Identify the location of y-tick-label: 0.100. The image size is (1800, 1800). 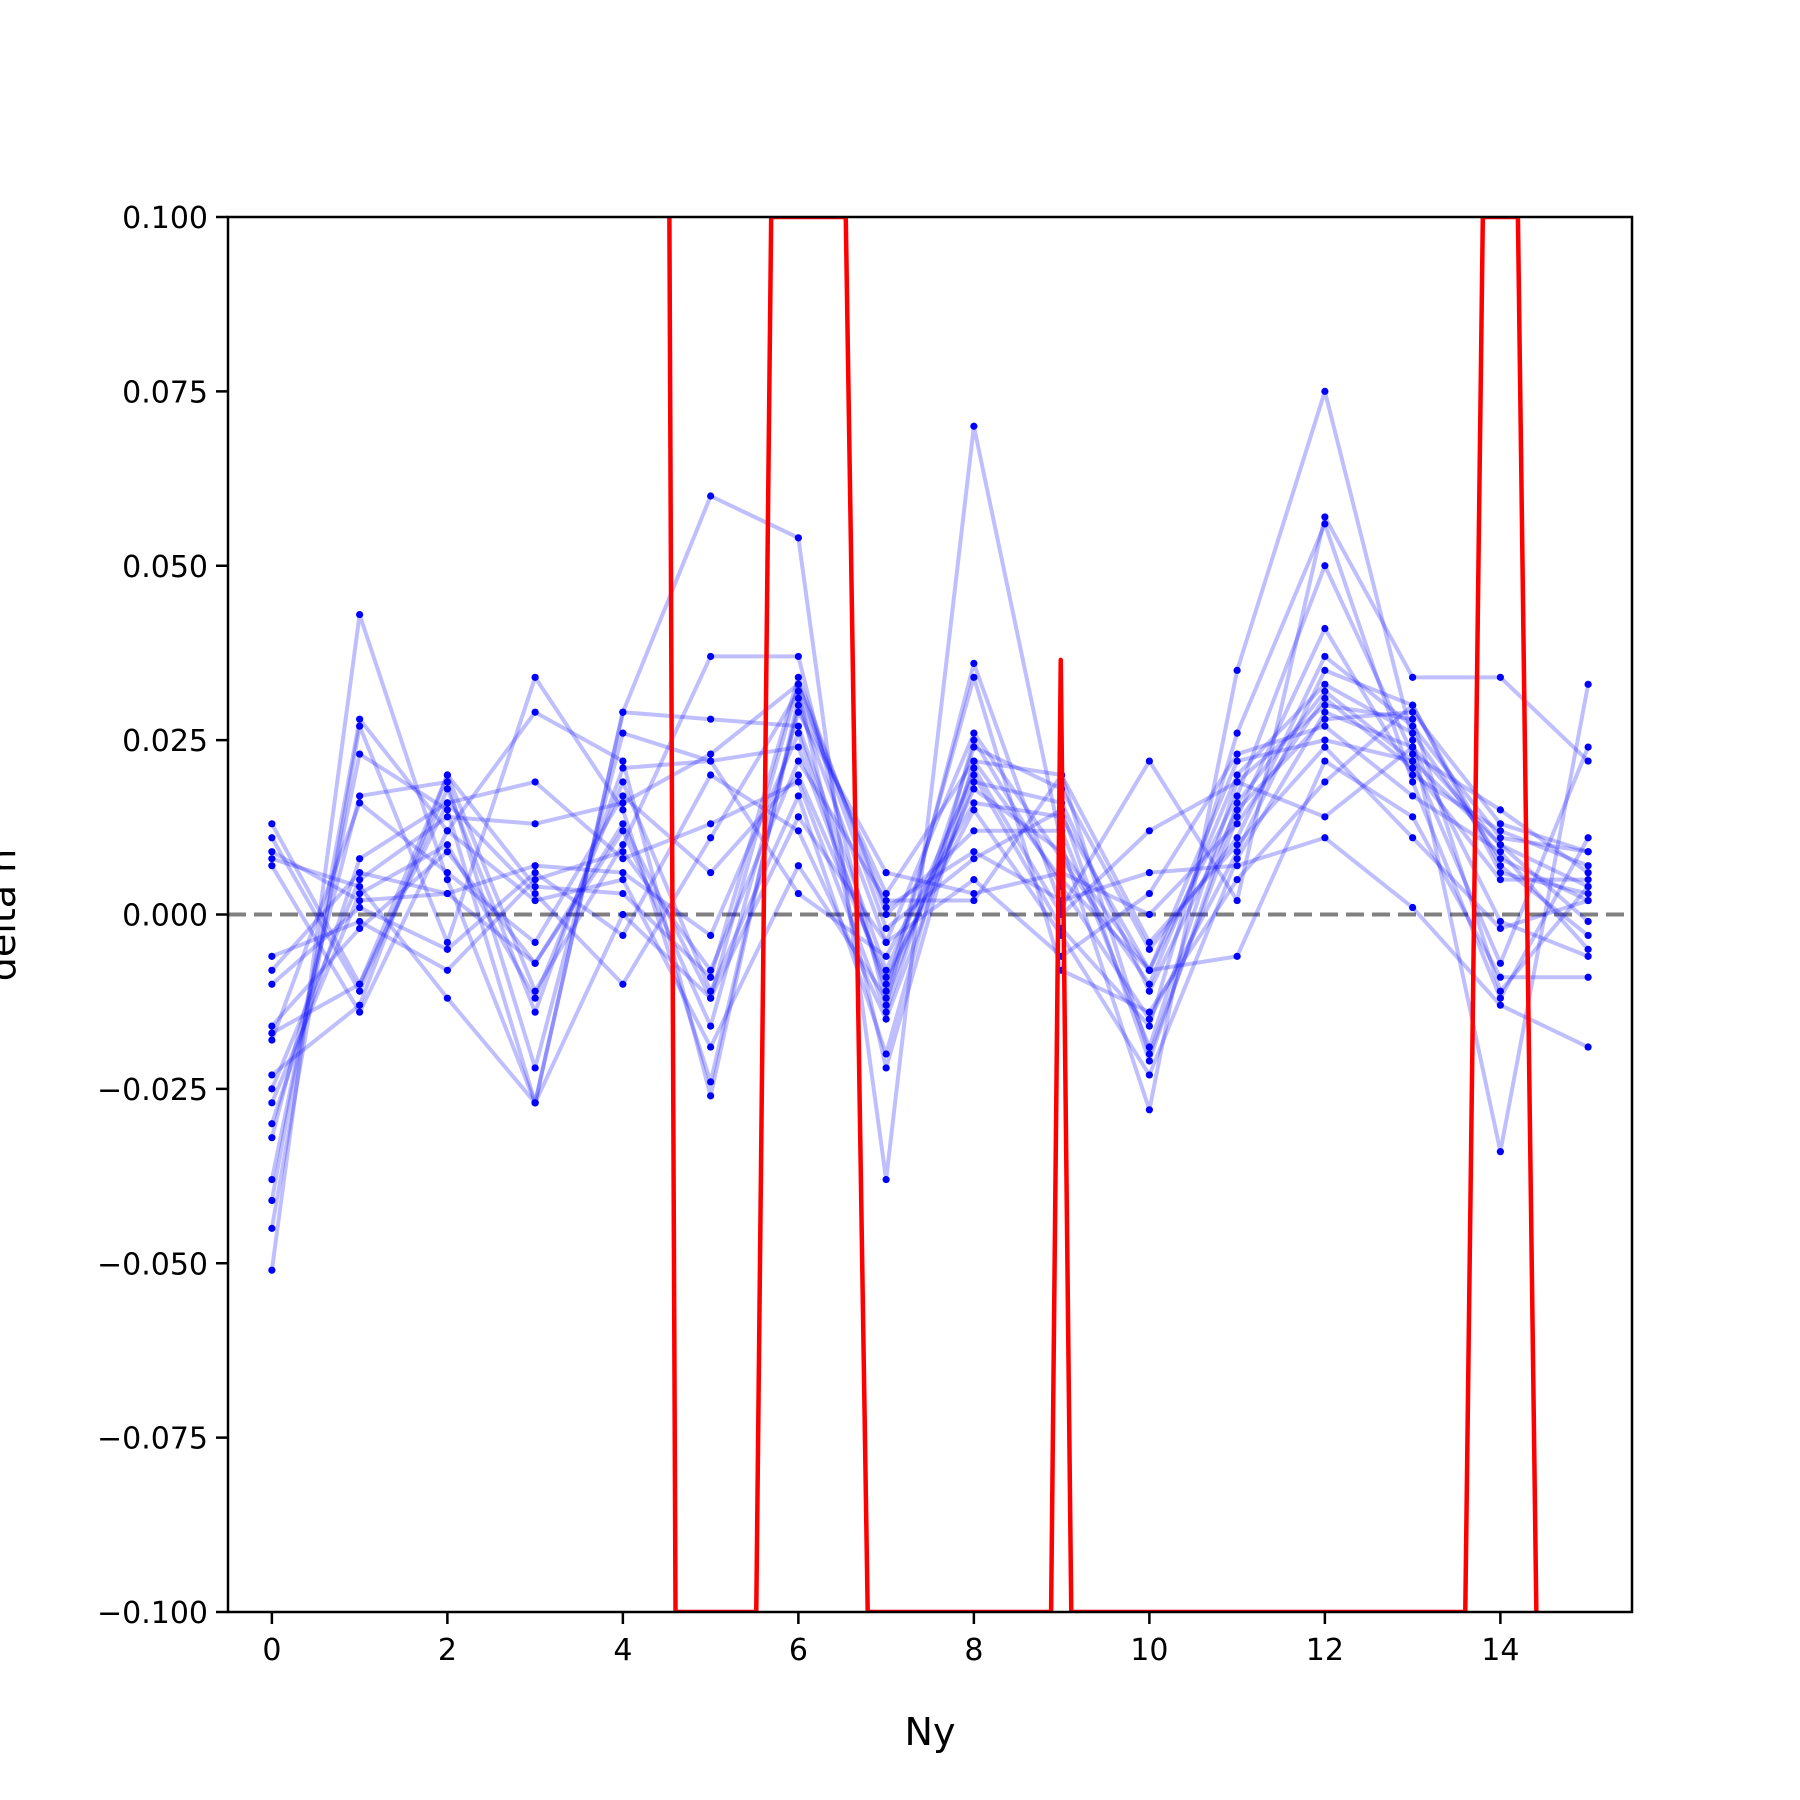
(165, 218).